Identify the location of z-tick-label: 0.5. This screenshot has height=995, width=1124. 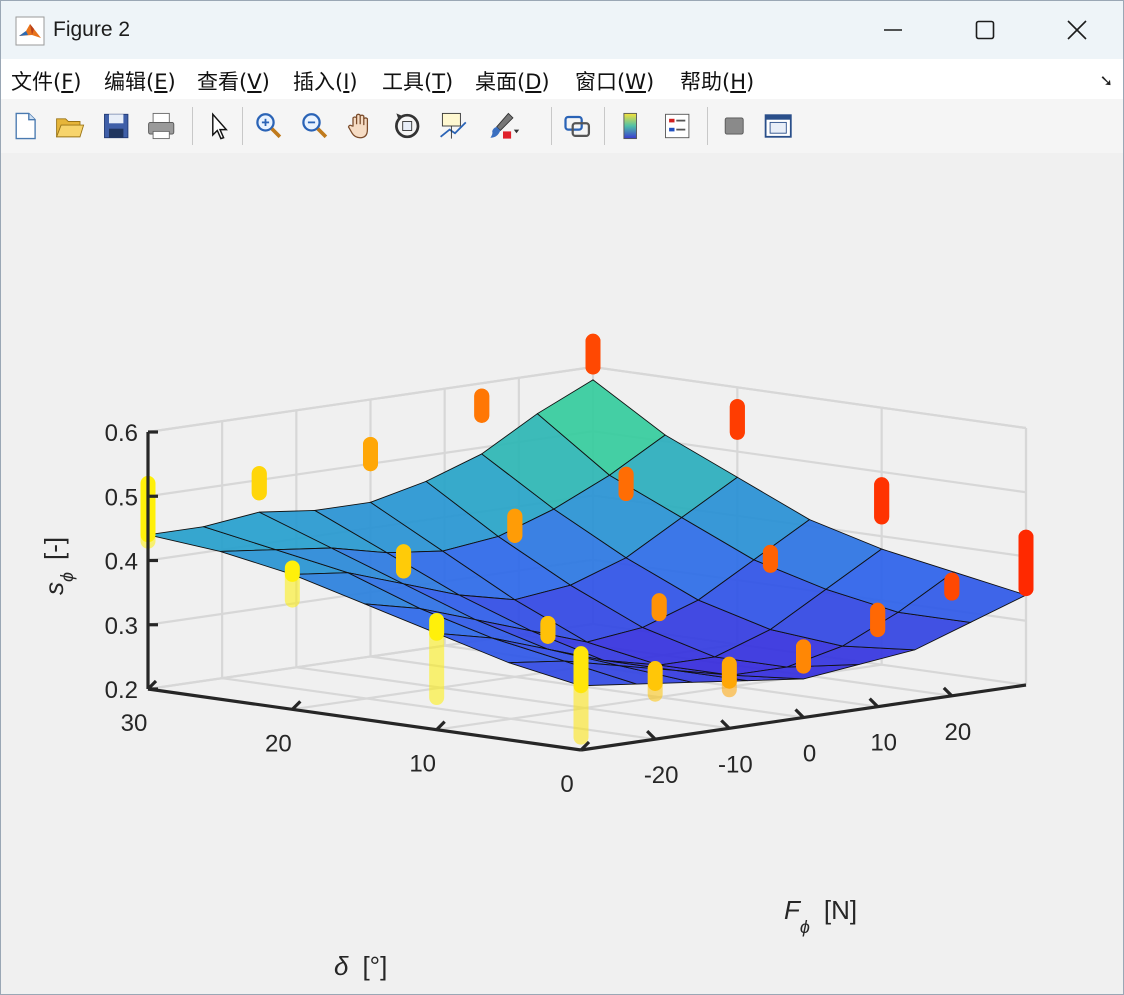
(121, 497).